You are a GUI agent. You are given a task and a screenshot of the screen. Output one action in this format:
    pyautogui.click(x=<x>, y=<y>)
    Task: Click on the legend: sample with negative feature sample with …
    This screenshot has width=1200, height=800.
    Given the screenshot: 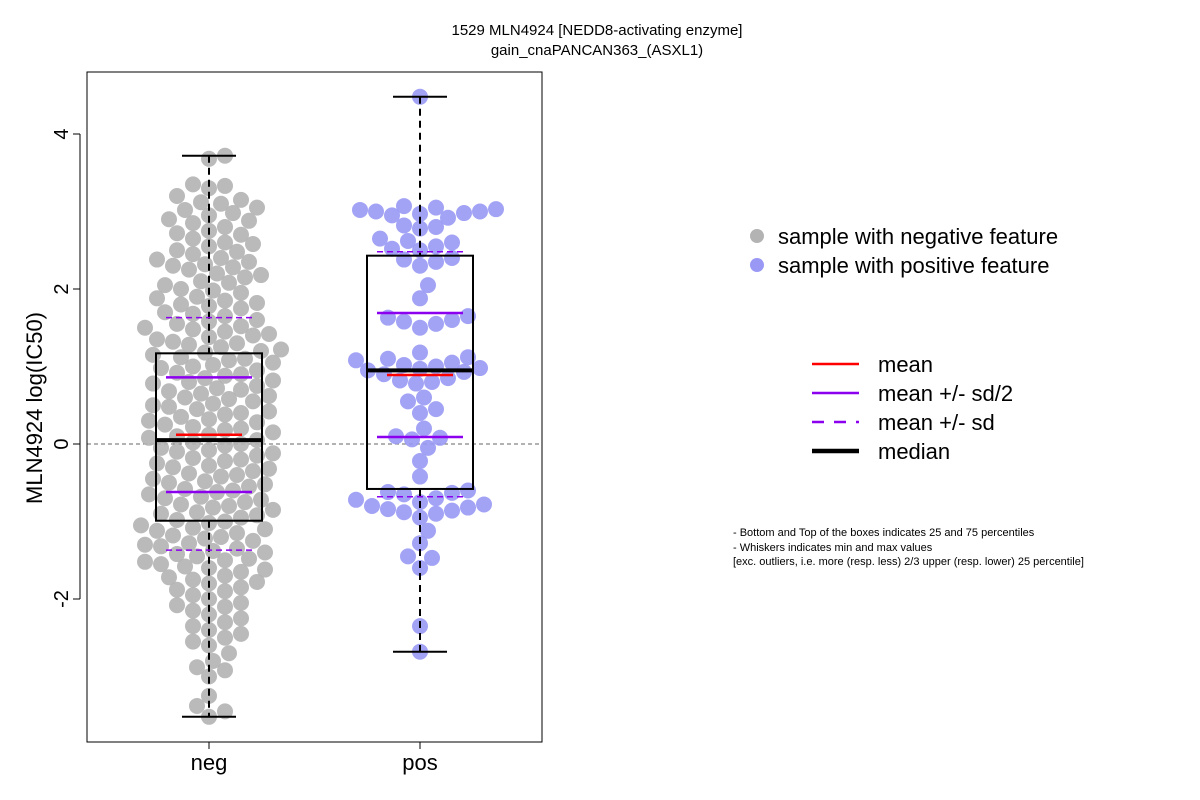 What is the action you would take?
    pyautogui.click(x=904, y=344)
    